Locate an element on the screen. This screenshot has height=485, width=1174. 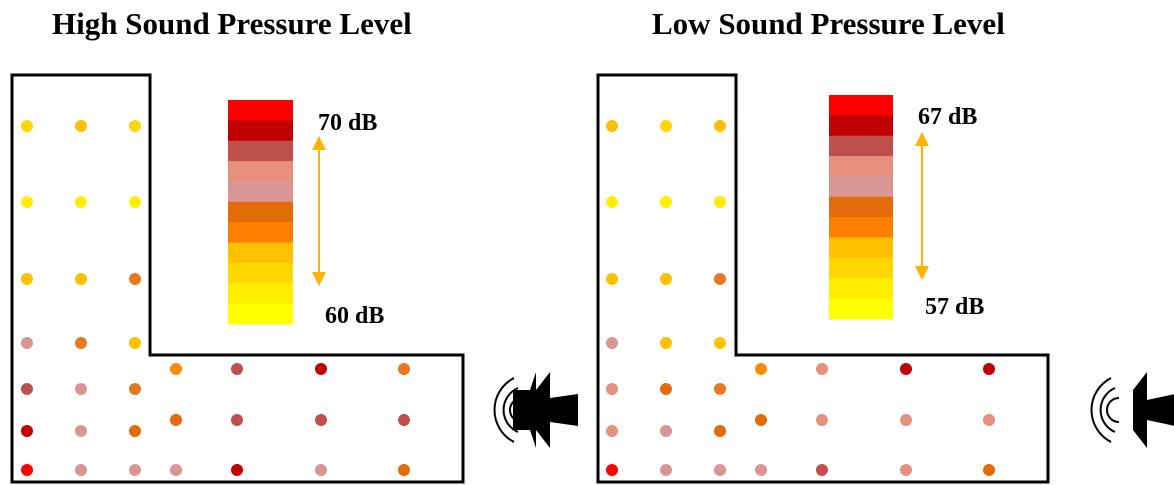
range-arrow-right is located at coordinates (922, 206).